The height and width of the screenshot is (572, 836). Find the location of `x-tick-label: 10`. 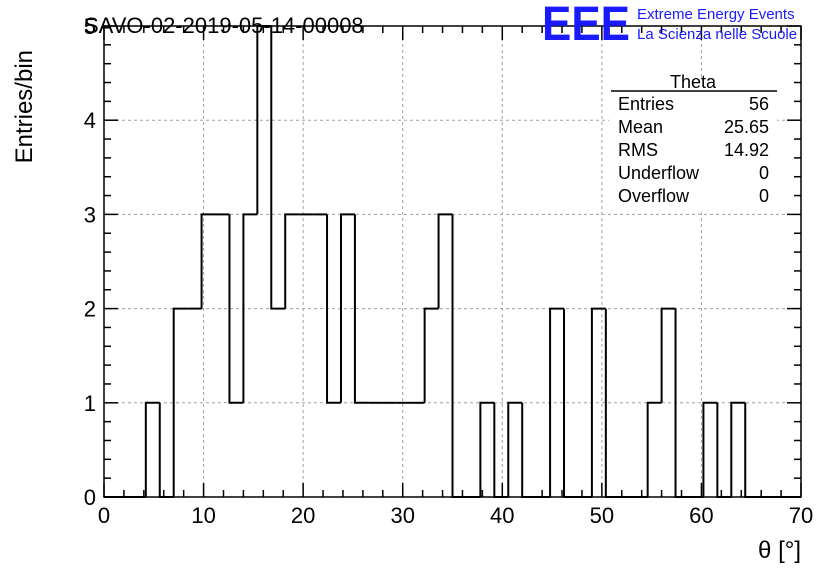

x-tick-label: 10 is located at coordinates (203, 515).